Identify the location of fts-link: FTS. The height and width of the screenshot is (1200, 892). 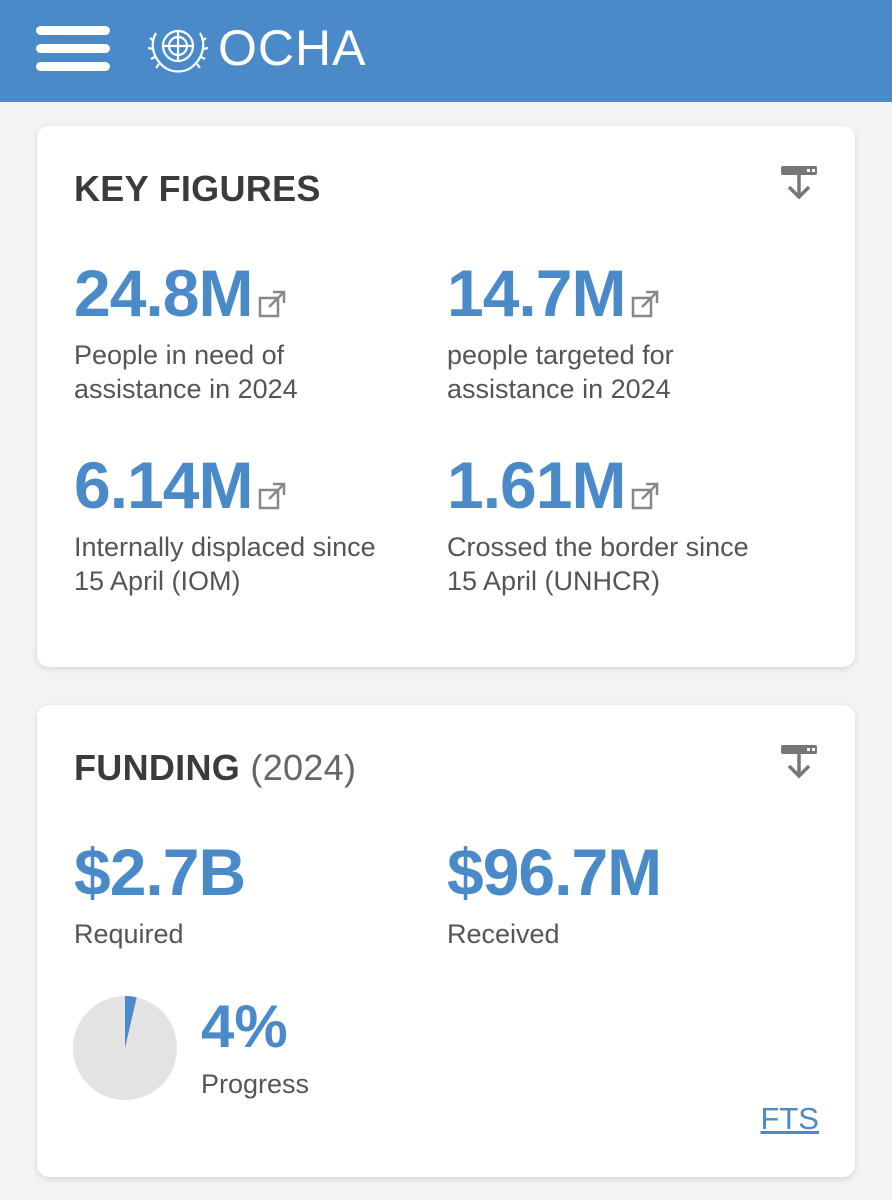
(789, 1118).